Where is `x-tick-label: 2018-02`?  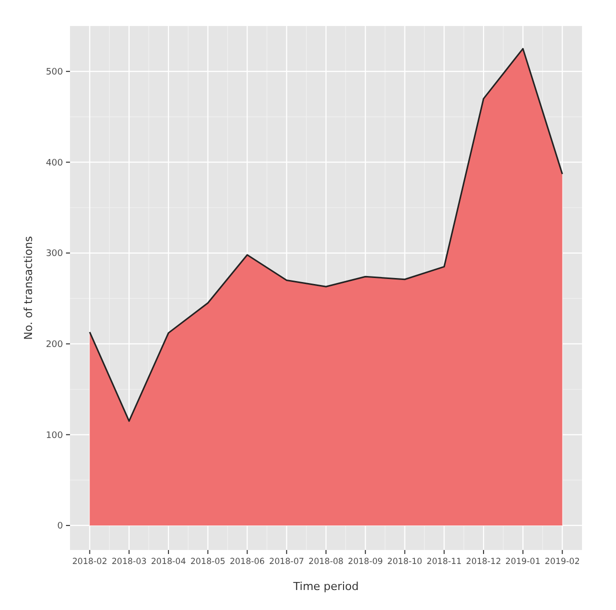 x-tick-label: 2018-02 is located at coordinates (90, 561).